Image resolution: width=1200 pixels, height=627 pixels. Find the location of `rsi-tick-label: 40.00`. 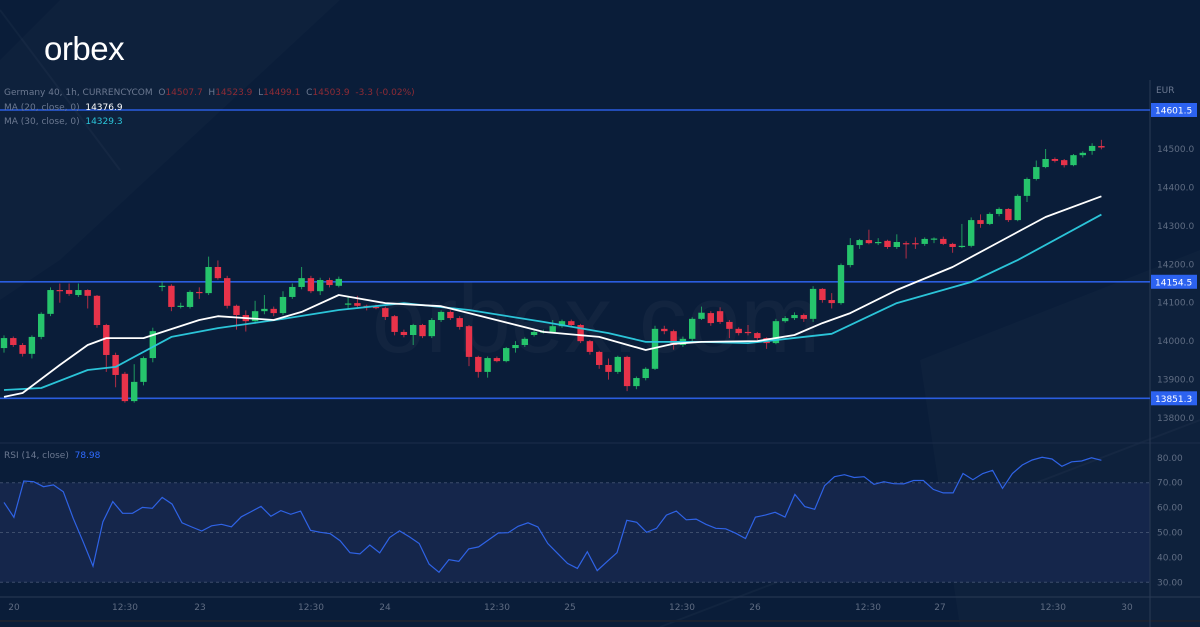

rsi-tick-label: 40.00 is located at coordinates (1170, 558).